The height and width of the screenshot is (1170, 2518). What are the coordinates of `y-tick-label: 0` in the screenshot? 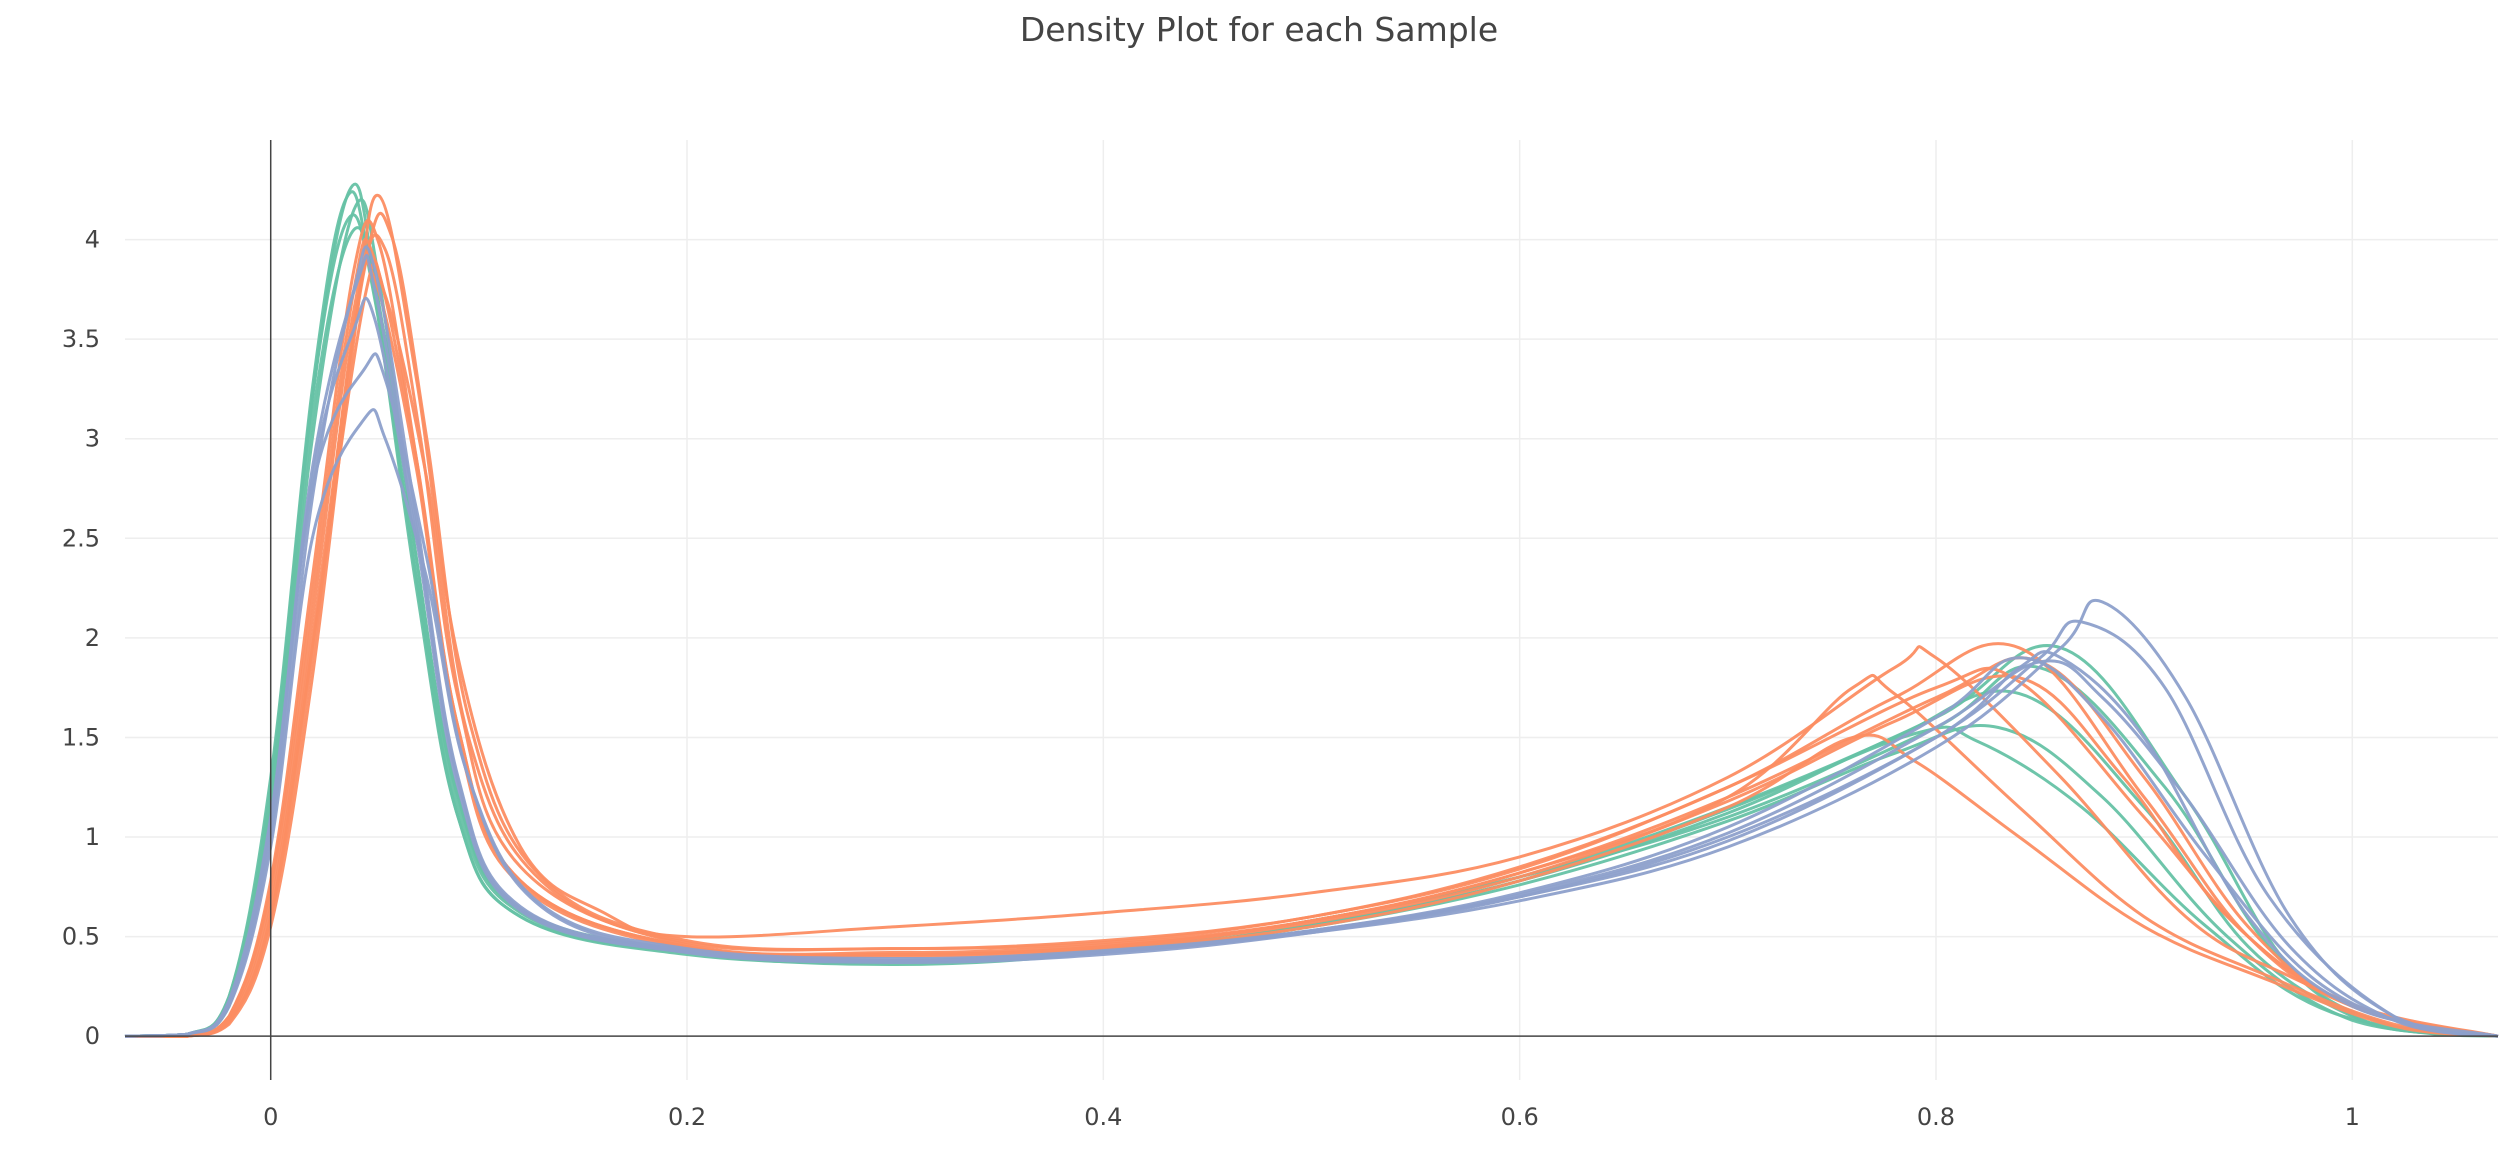 It's located at (92, 1036).